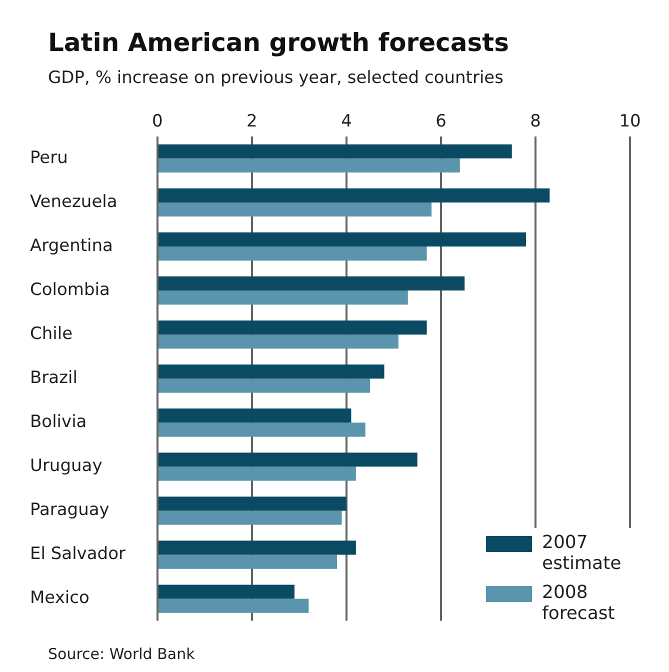 This screenshot has height=672, width=669. Describe the element at coordinates (346, 122) in the screenshot. I see `x-tick-label: 4` at that location.